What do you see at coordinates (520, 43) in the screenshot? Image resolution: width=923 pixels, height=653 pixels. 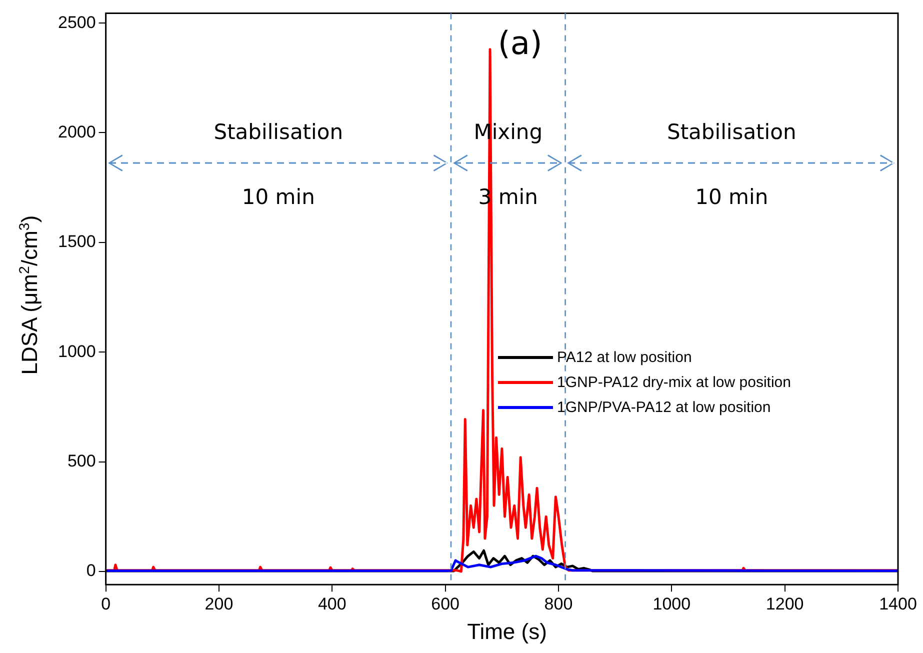 I see `annotation: (a)` at bounding box center [520, 43].